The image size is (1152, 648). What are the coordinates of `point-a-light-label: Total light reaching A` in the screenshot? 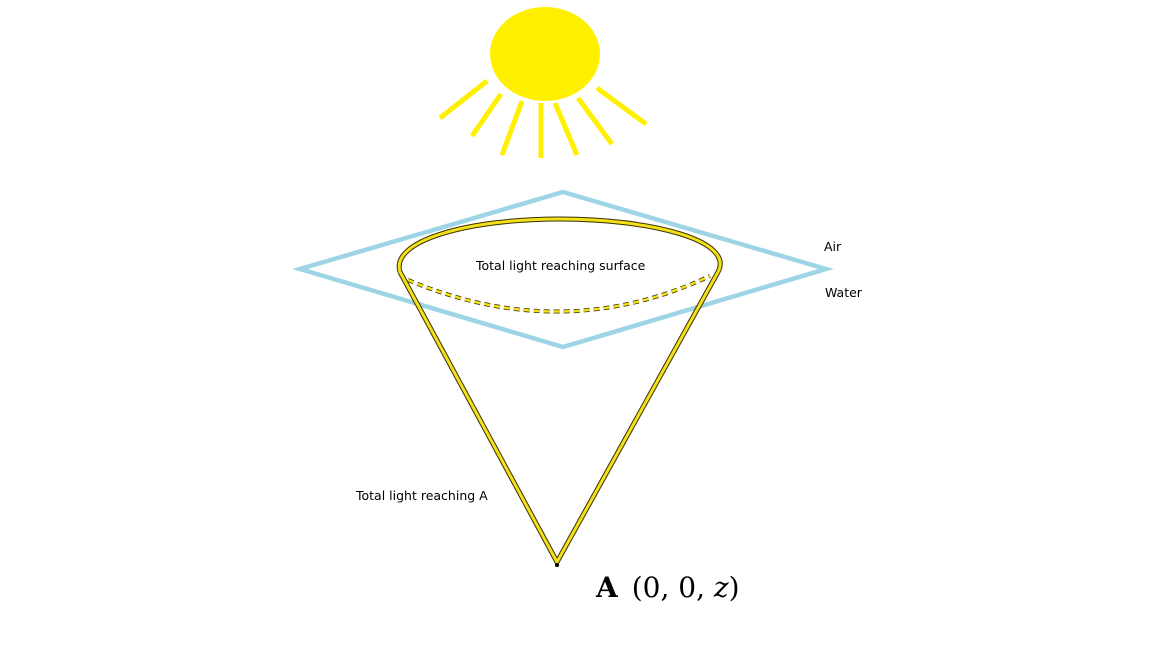 It's located at (422, 495).